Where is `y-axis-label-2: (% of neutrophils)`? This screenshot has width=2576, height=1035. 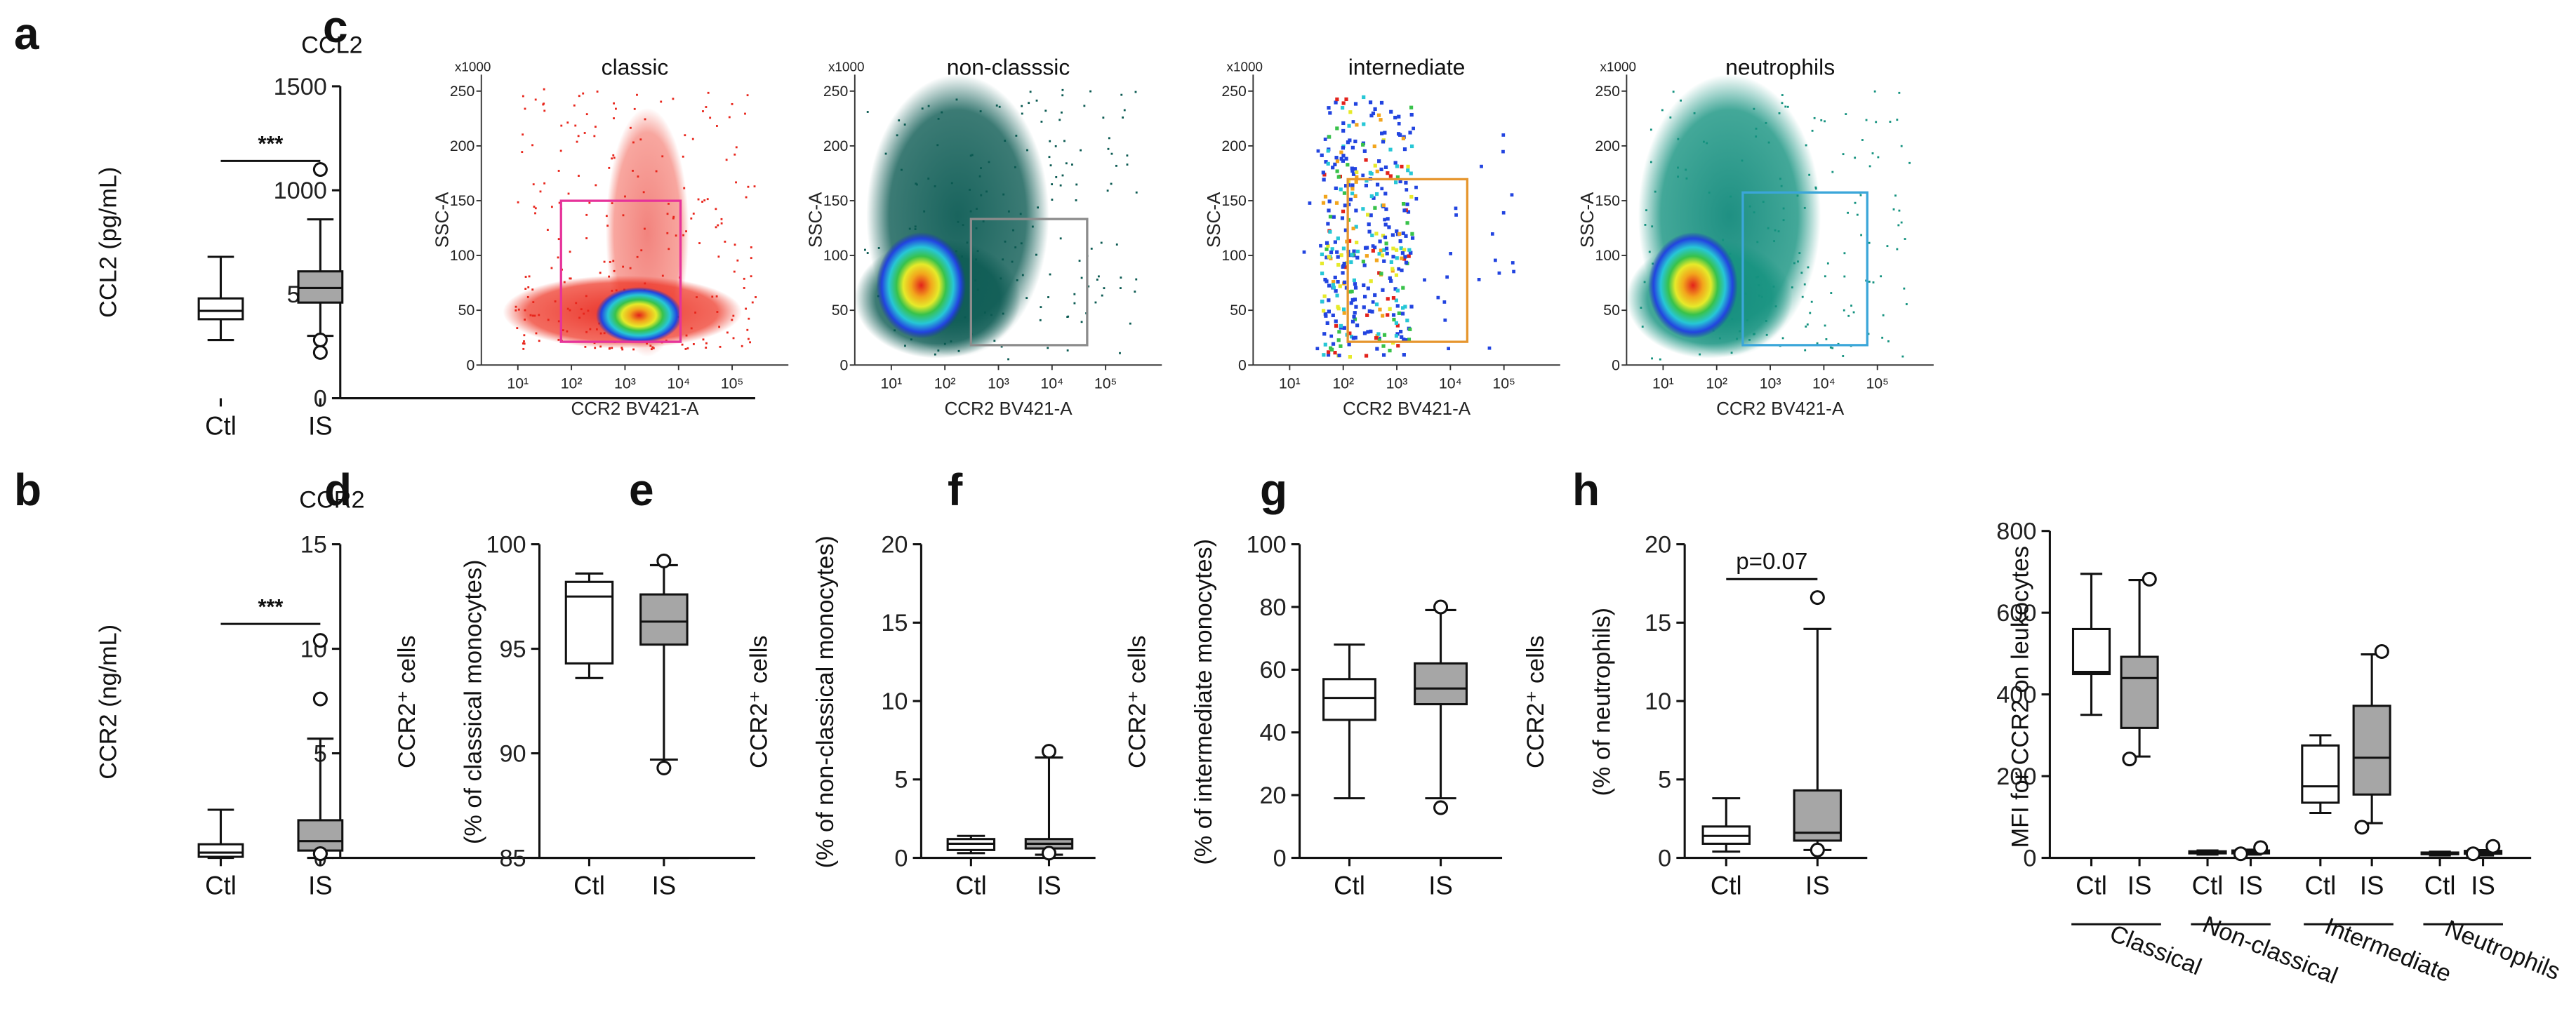
y-axis-label-2: (% of neutrophils) is located at coordinates (1603, 702).